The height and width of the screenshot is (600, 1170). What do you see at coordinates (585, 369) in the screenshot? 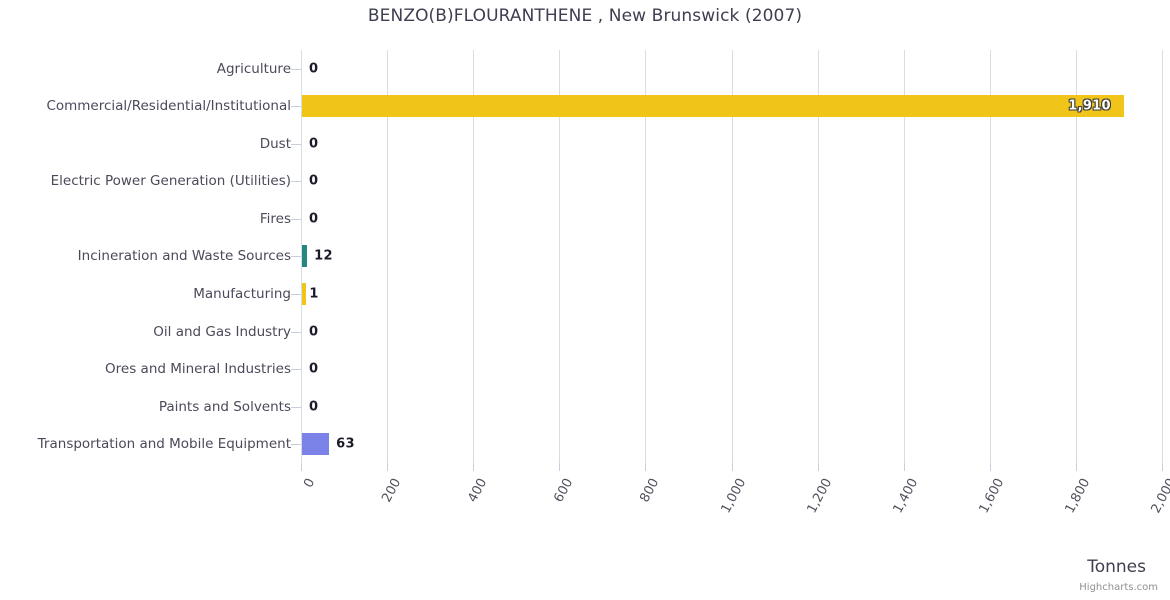
I see `bar-row: Ores and Mineral Industries 0` at bounding box center [585, 369].